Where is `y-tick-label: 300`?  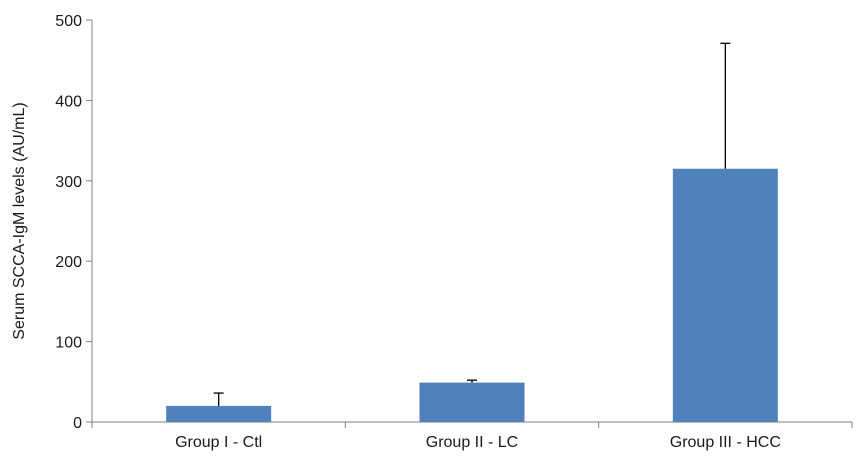 y-tick-label: 300 is located at coordinates (68, 182).